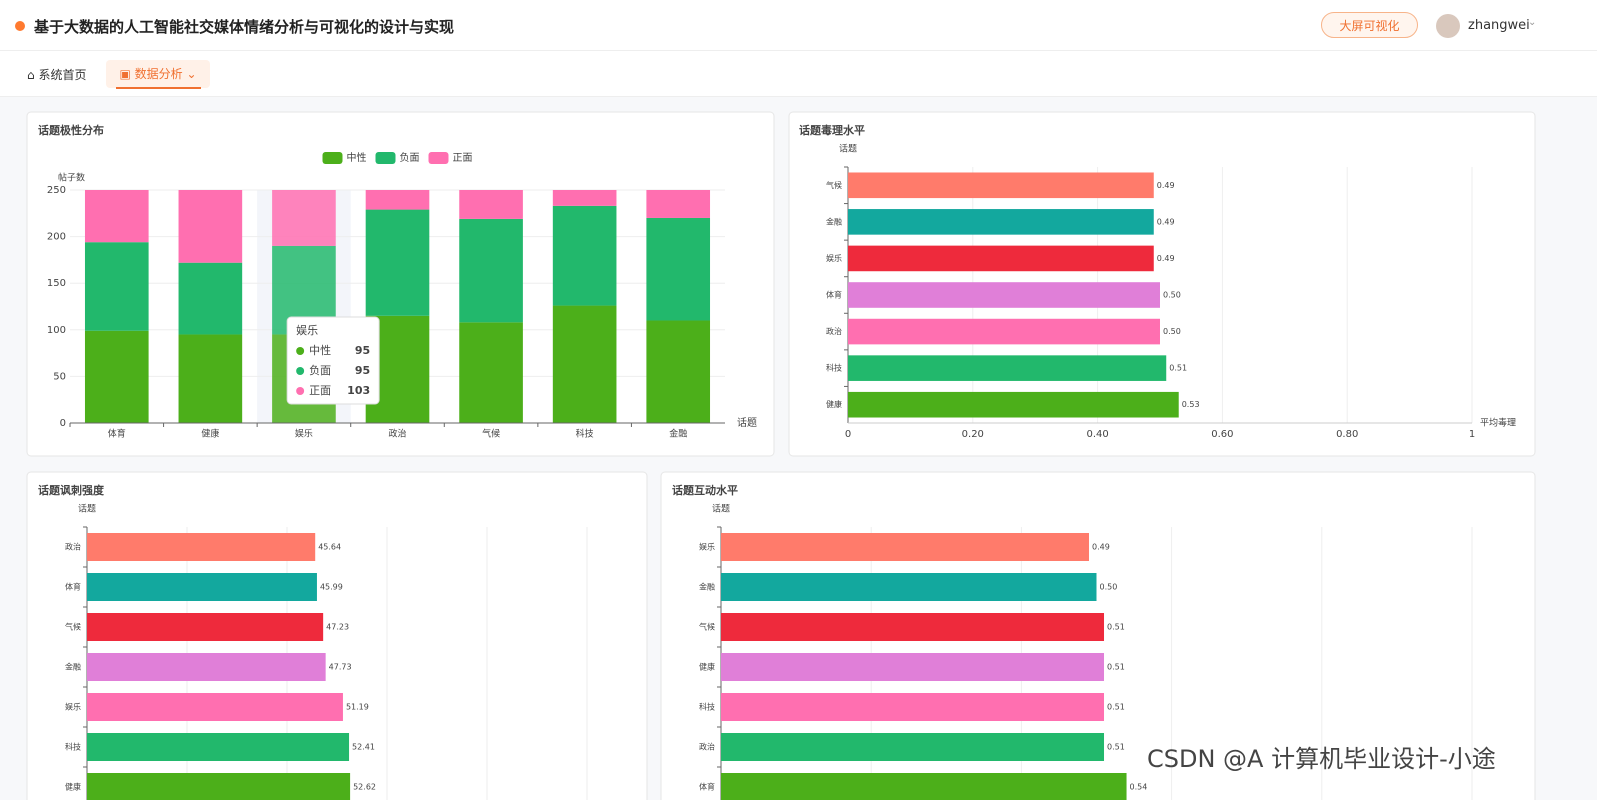 The width and height of the screenshot is (1597, 800). I want to click on watermark: CSDN @A 计算机毕业设计-小途, so click(1321, 759).